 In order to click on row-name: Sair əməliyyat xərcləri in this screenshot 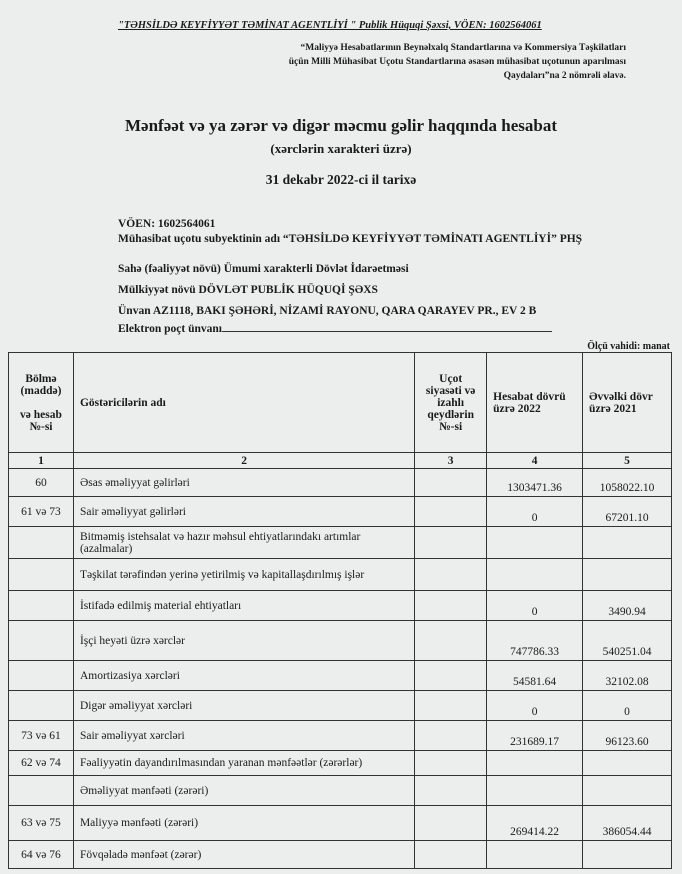, I will do `click(244, 735)`.